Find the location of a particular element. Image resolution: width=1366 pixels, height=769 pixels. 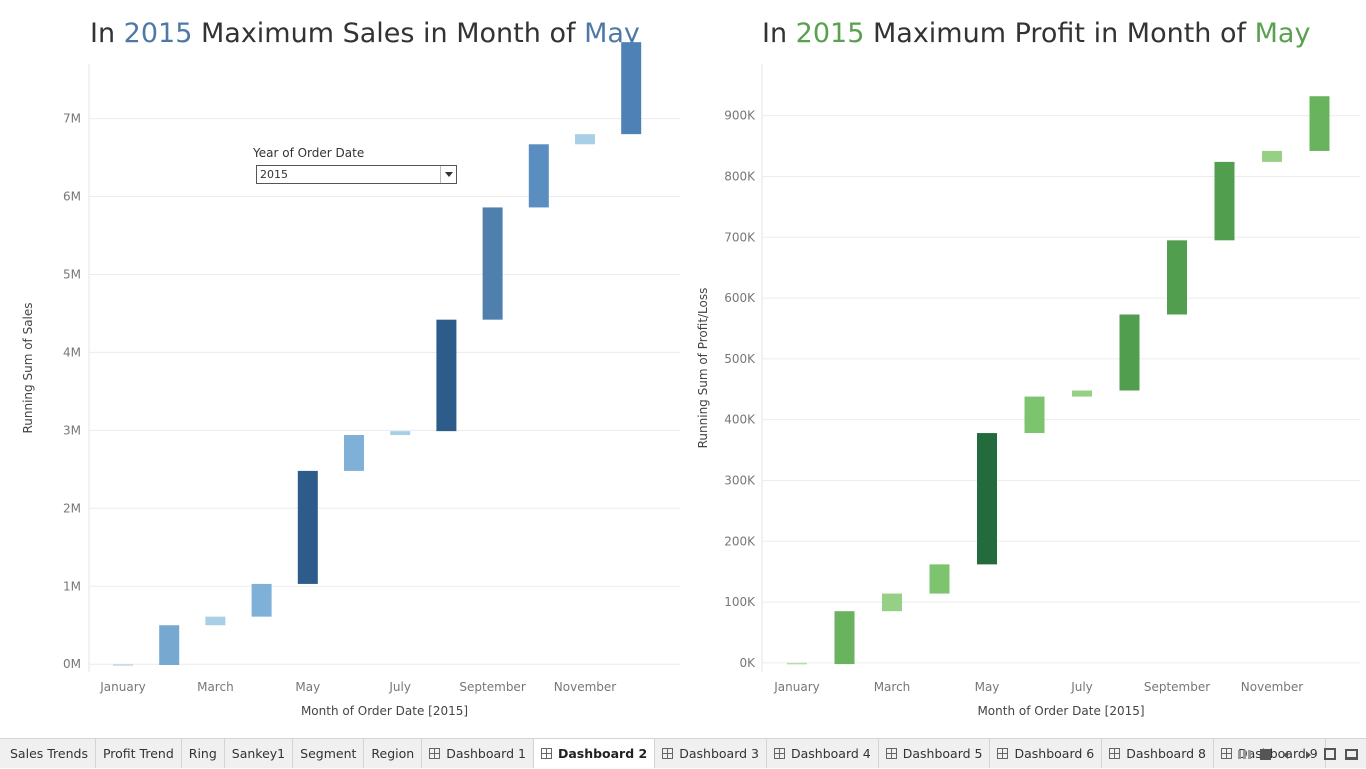

y-axis-title: Running Sum of Profit/Loss is located at coordinates (703, 368).